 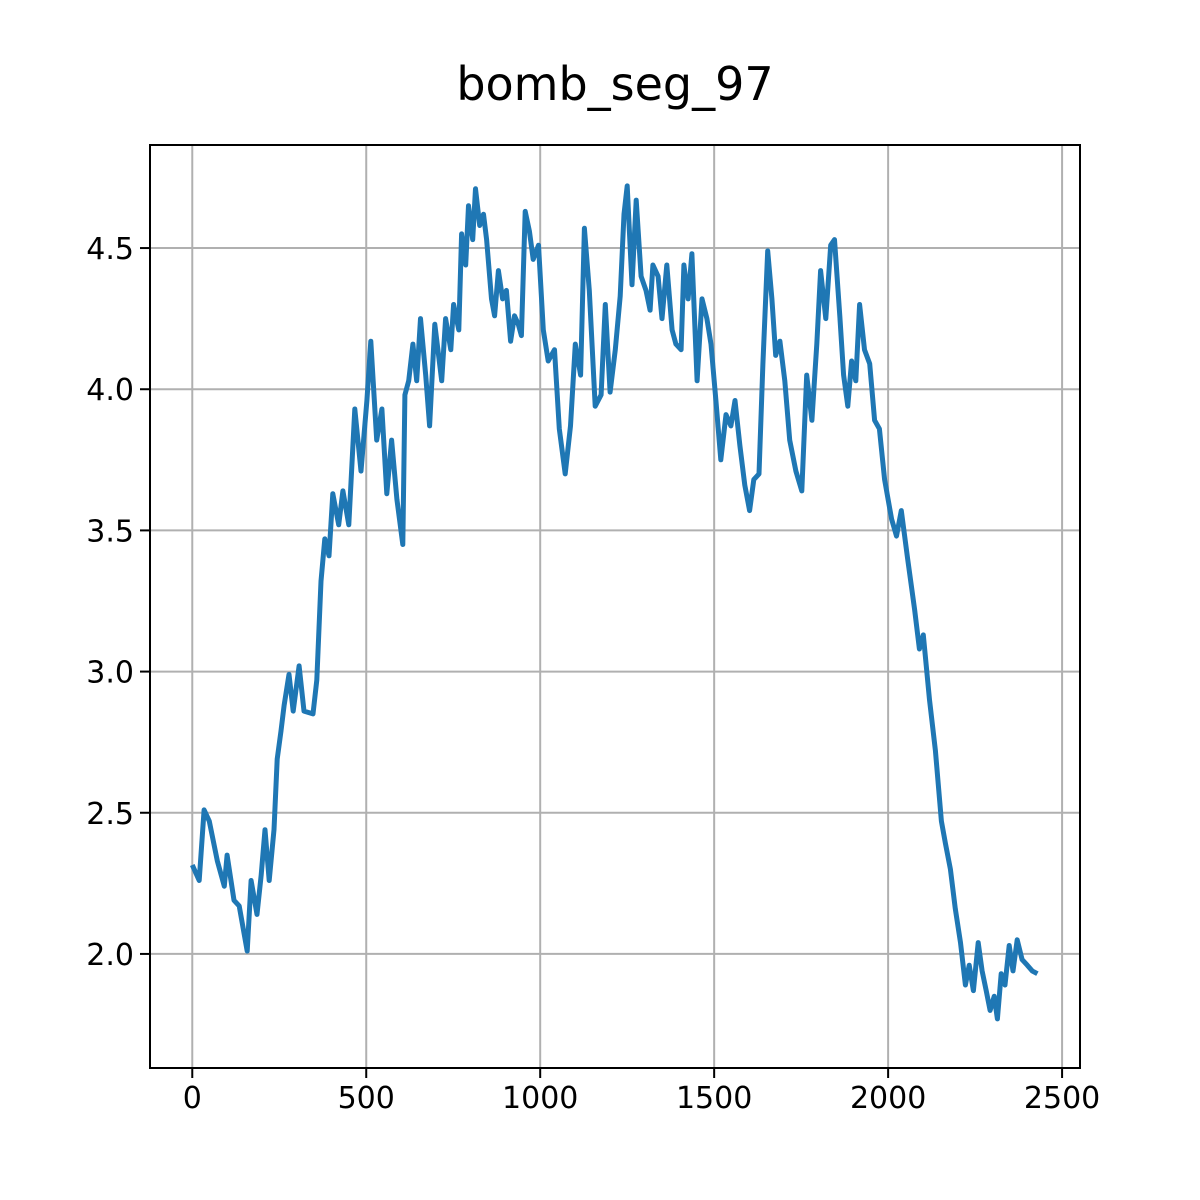 What do you see at coordinates (110, 390) in the screenshot?
I see `y-tick-label: 4.0` at bounding box center [110, 390].